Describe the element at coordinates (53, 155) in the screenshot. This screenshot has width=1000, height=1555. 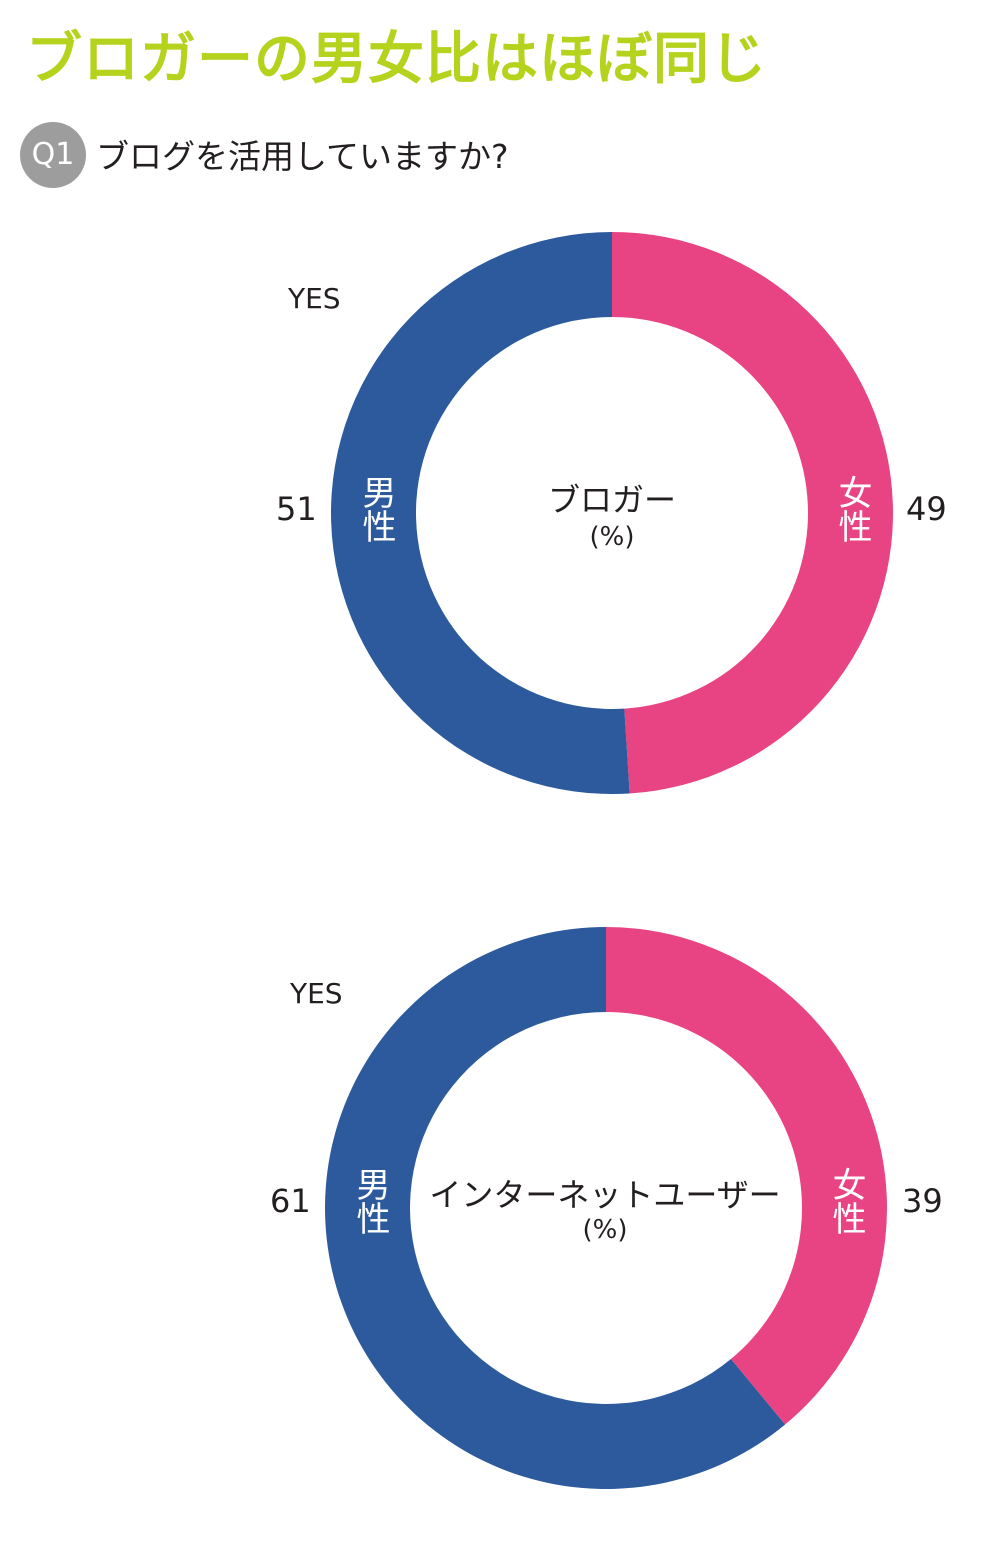
I see `question-badge: Q1` at that location.